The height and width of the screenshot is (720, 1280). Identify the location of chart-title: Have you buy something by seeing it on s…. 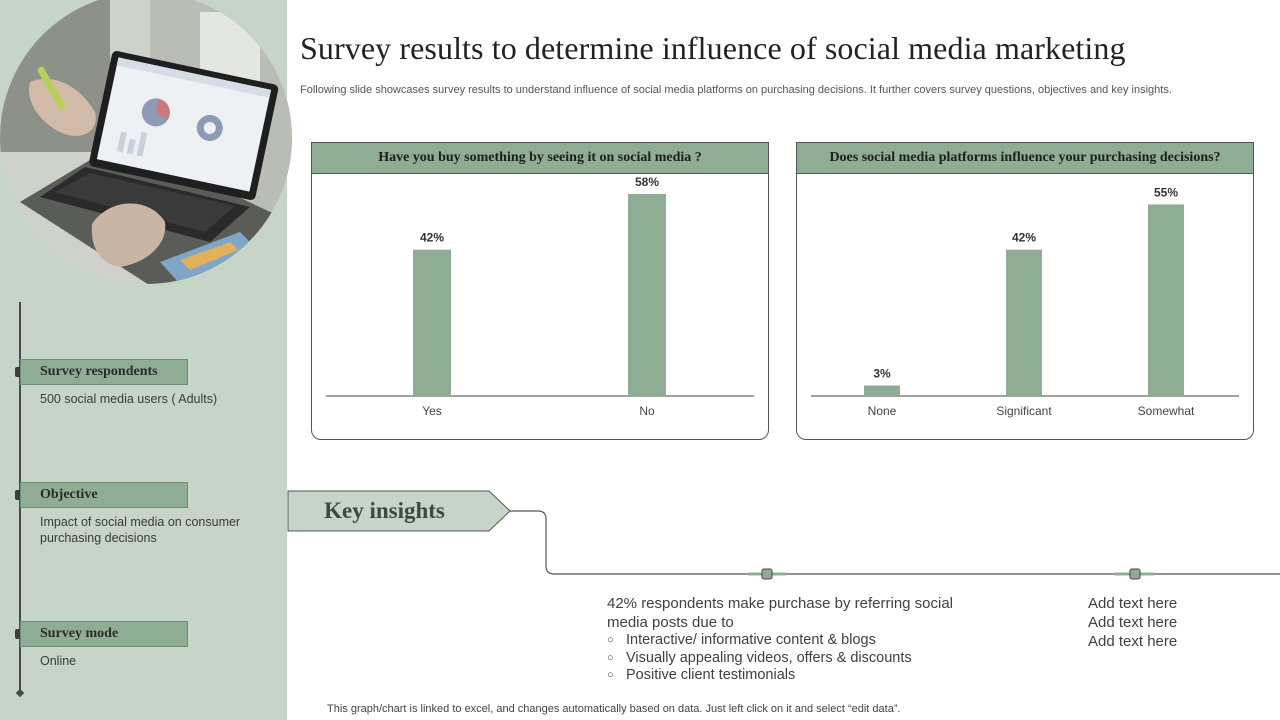
(540, 158).